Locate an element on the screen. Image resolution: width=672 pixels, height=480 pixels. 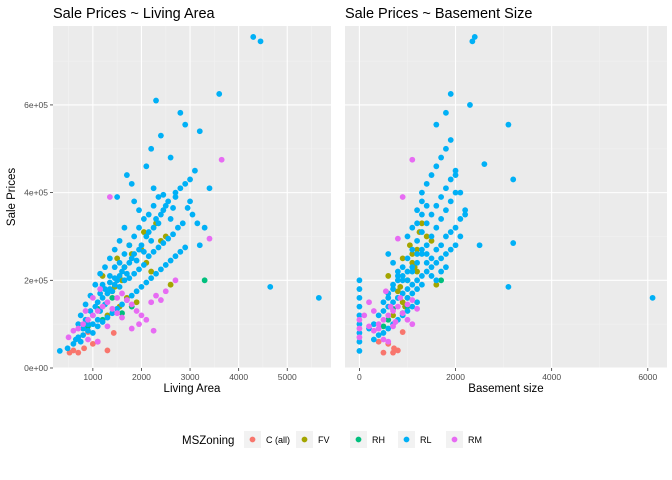
y-tick-label: 4e+05 is located at coordinates (36, 193).